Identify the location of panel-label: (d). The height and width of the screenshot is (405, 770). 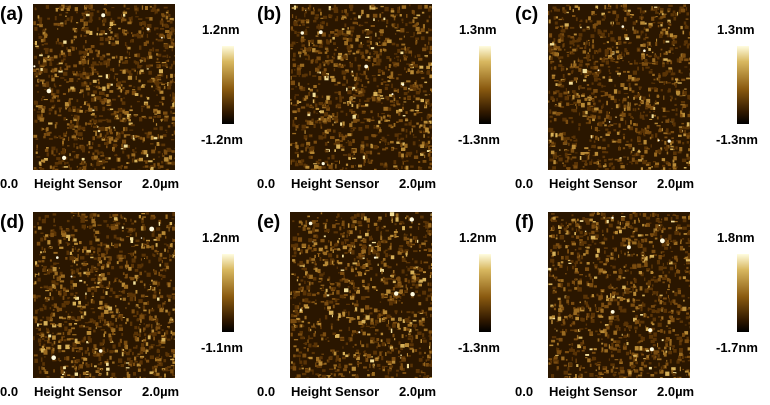
(12, 222).